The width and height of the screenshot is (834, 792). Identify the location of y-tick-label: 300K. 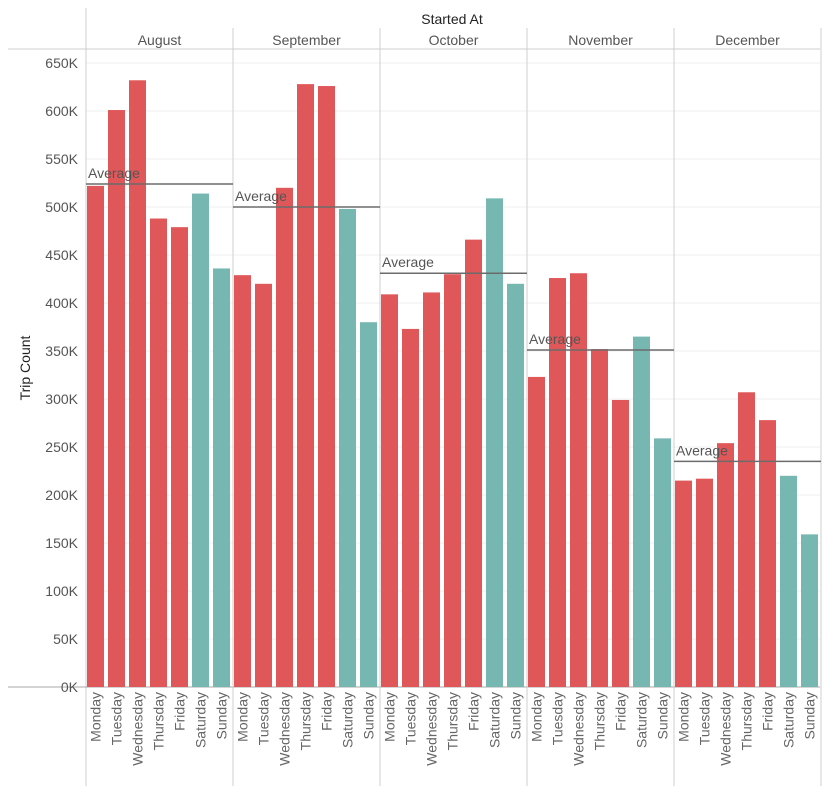
(61, 399).